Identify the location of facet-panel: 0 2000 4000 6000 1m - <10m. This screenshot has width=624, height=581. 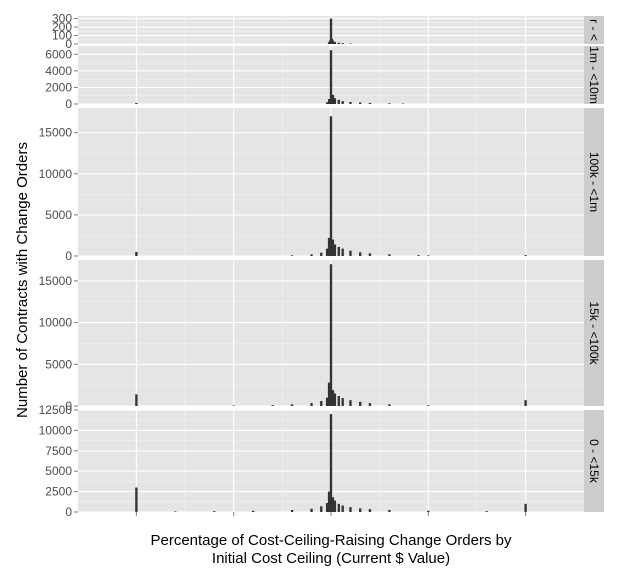
(324, 78).